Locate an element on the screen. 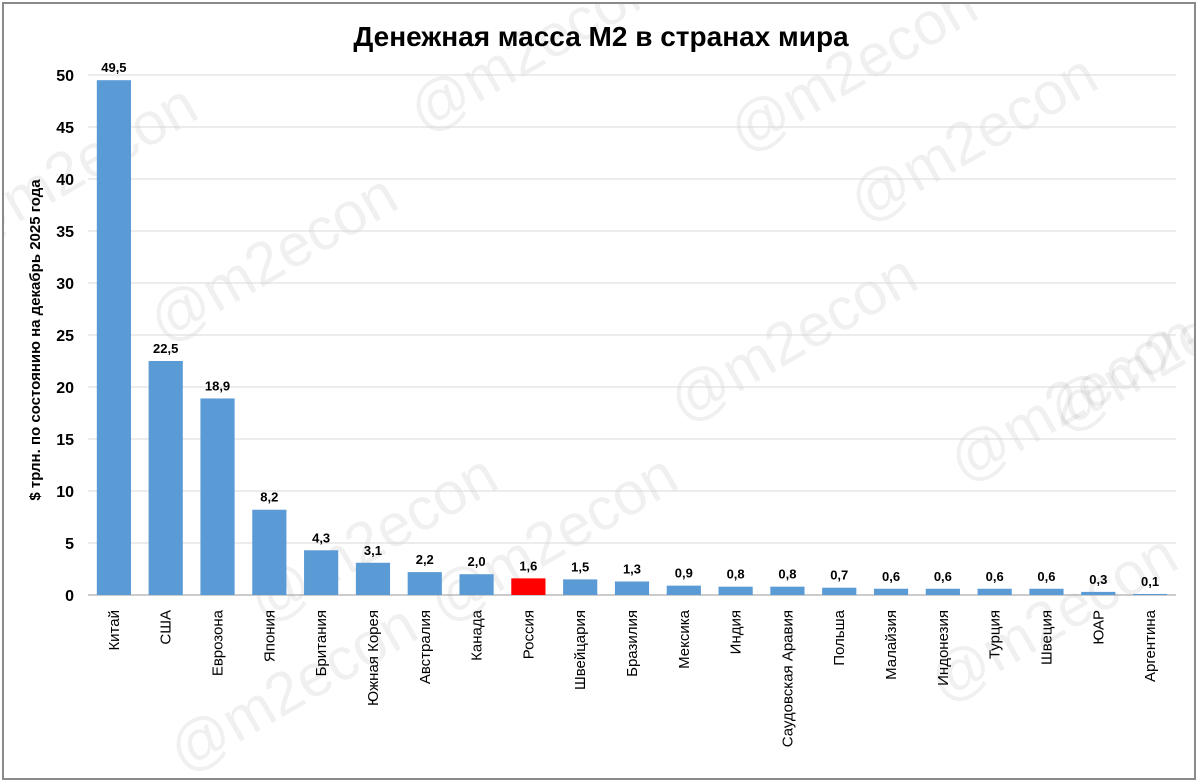 Image resolution: width=1200 pixels, height=784 pixels. category-label: Индия is located at coordinates (736, 632).